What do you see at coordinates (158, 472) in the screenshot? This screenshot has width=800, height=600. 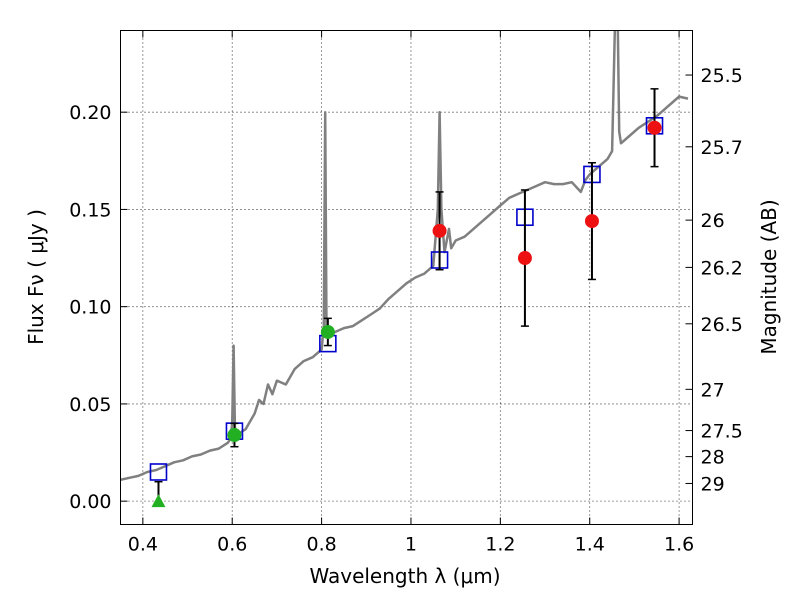 I see `model-photometry-square` at bounding box center [158, 472].